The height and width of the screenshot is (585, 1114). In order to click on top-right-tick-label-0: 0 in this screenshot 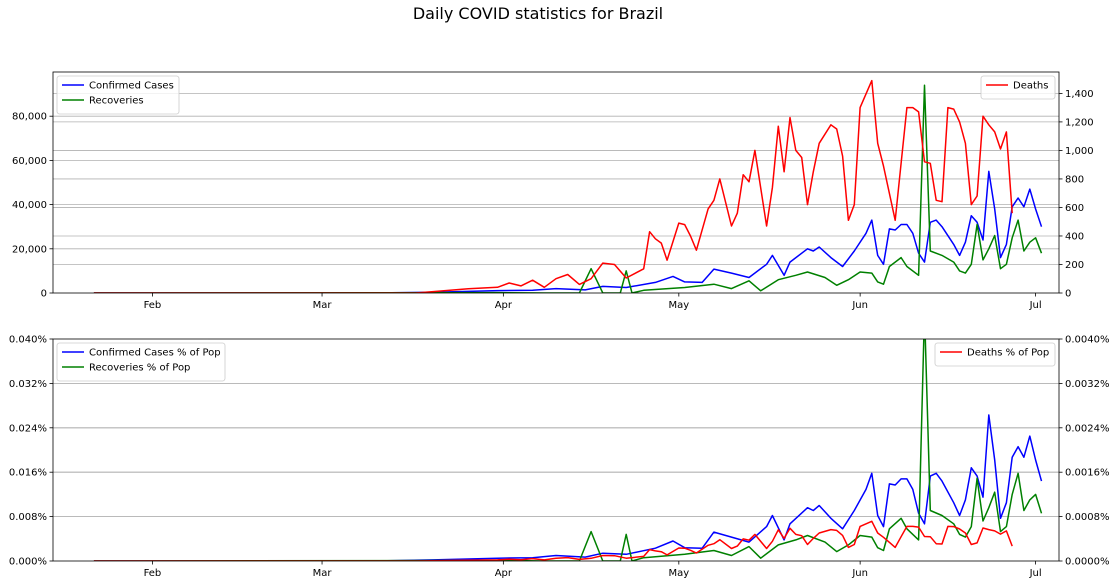, I will do `click(1068, 294)`.